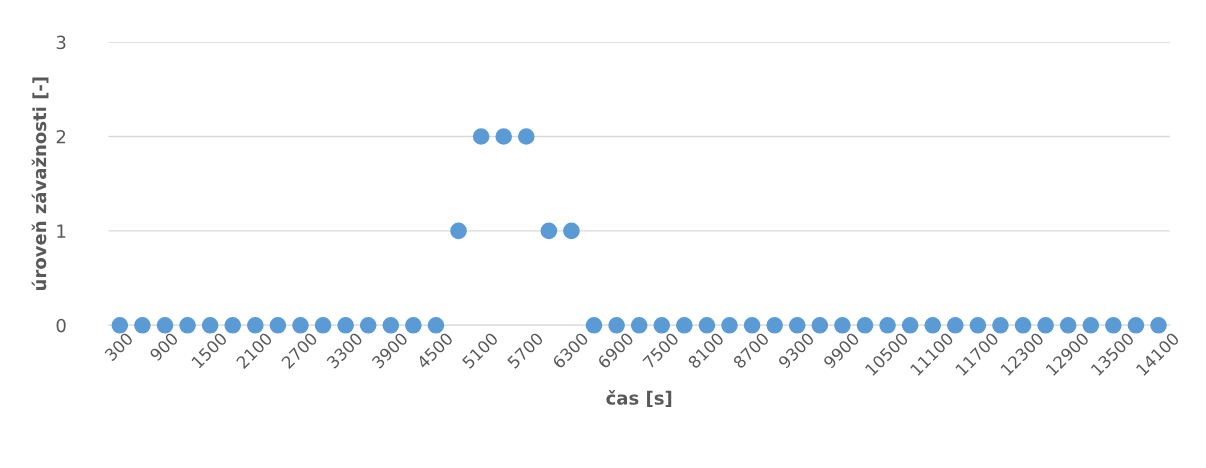 The width and height of the screenshot is (1206, 468). I want to click on y-tick-label: 2, so click(61, 136).